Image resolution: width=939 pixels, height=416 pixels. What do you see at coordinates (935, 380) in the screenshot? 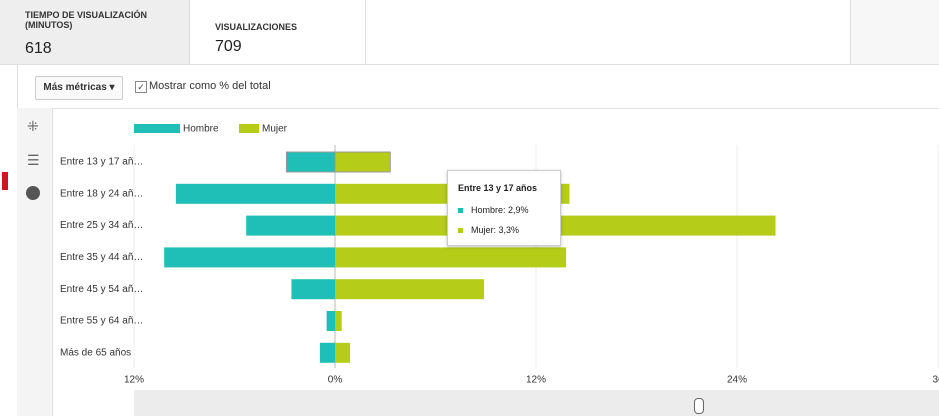
I see `x-tick-label: 36` at bounding box center [935, 380].